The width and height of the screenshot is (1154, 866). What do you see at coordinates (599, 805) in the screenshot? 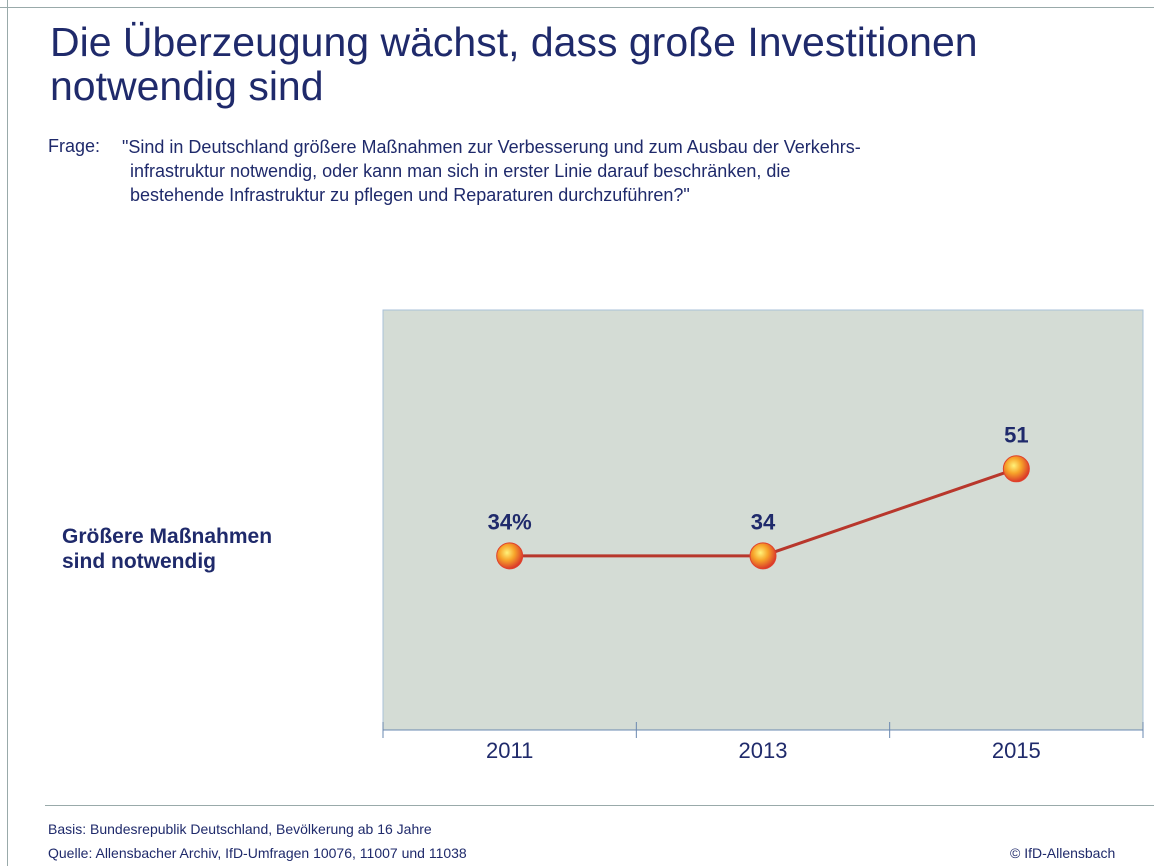
I see `footer-rule` at bounding box center [599, 805].